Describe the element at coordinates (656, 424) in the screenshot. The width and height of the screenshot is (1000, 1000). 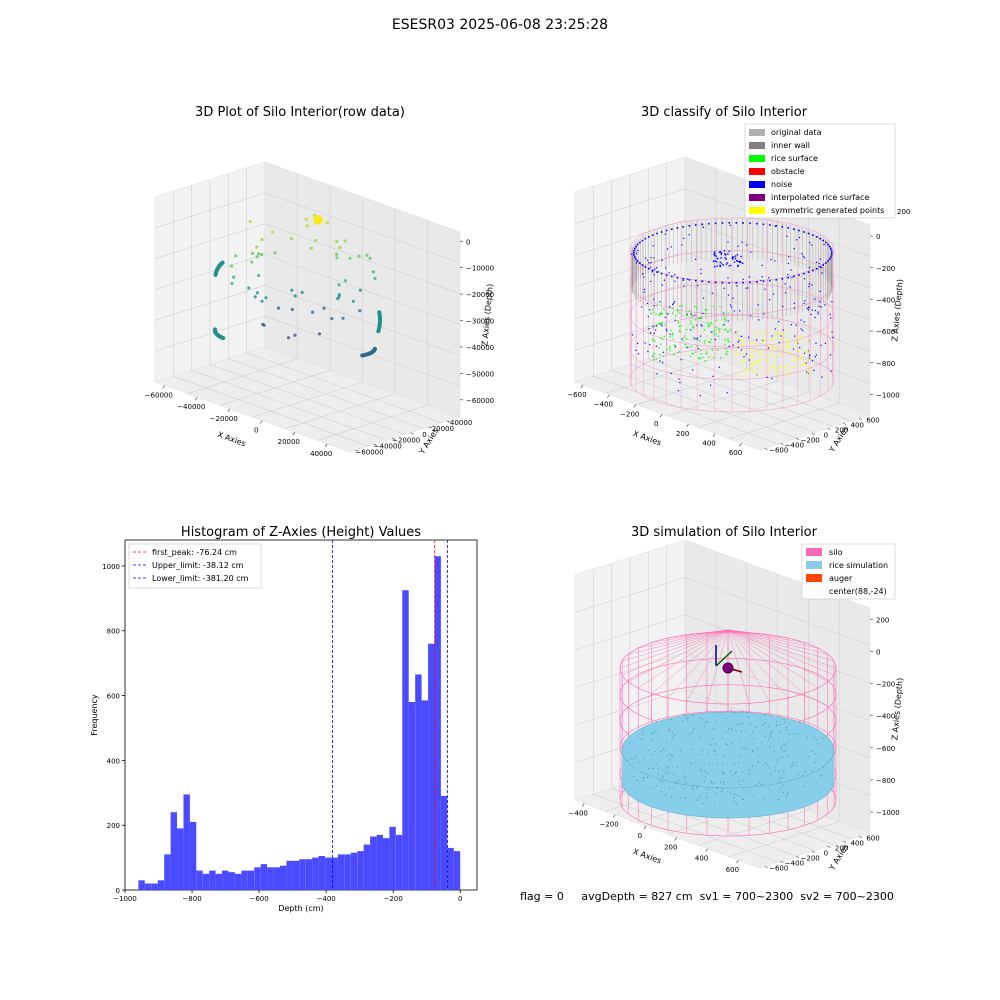
I see `x-tick-label: 0` at that location.